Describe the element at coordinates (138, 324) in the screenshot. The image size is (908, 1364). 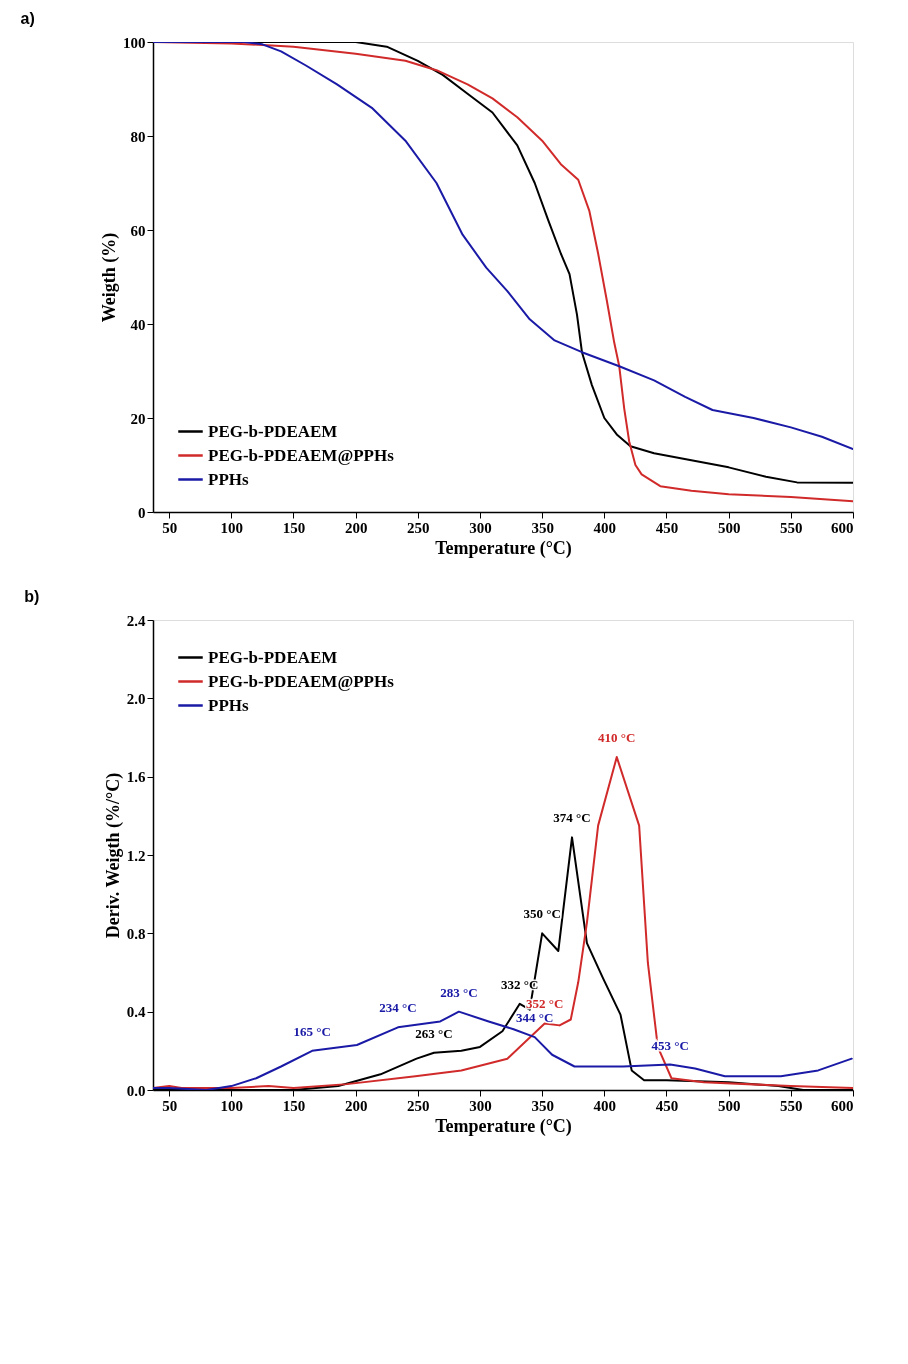
I see `y-tick-label: 40` at that location.